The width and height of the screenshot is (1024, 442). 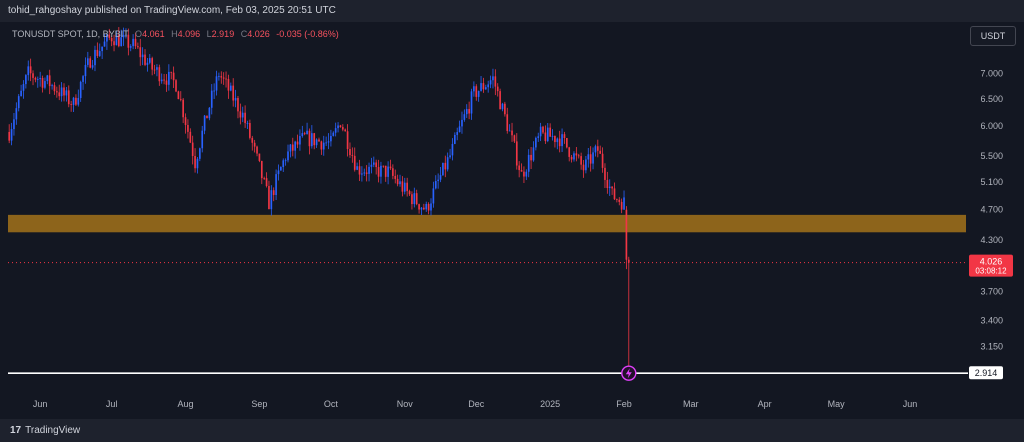 I want to click on time-tick-label: Aug, so click(x=186, y=404).